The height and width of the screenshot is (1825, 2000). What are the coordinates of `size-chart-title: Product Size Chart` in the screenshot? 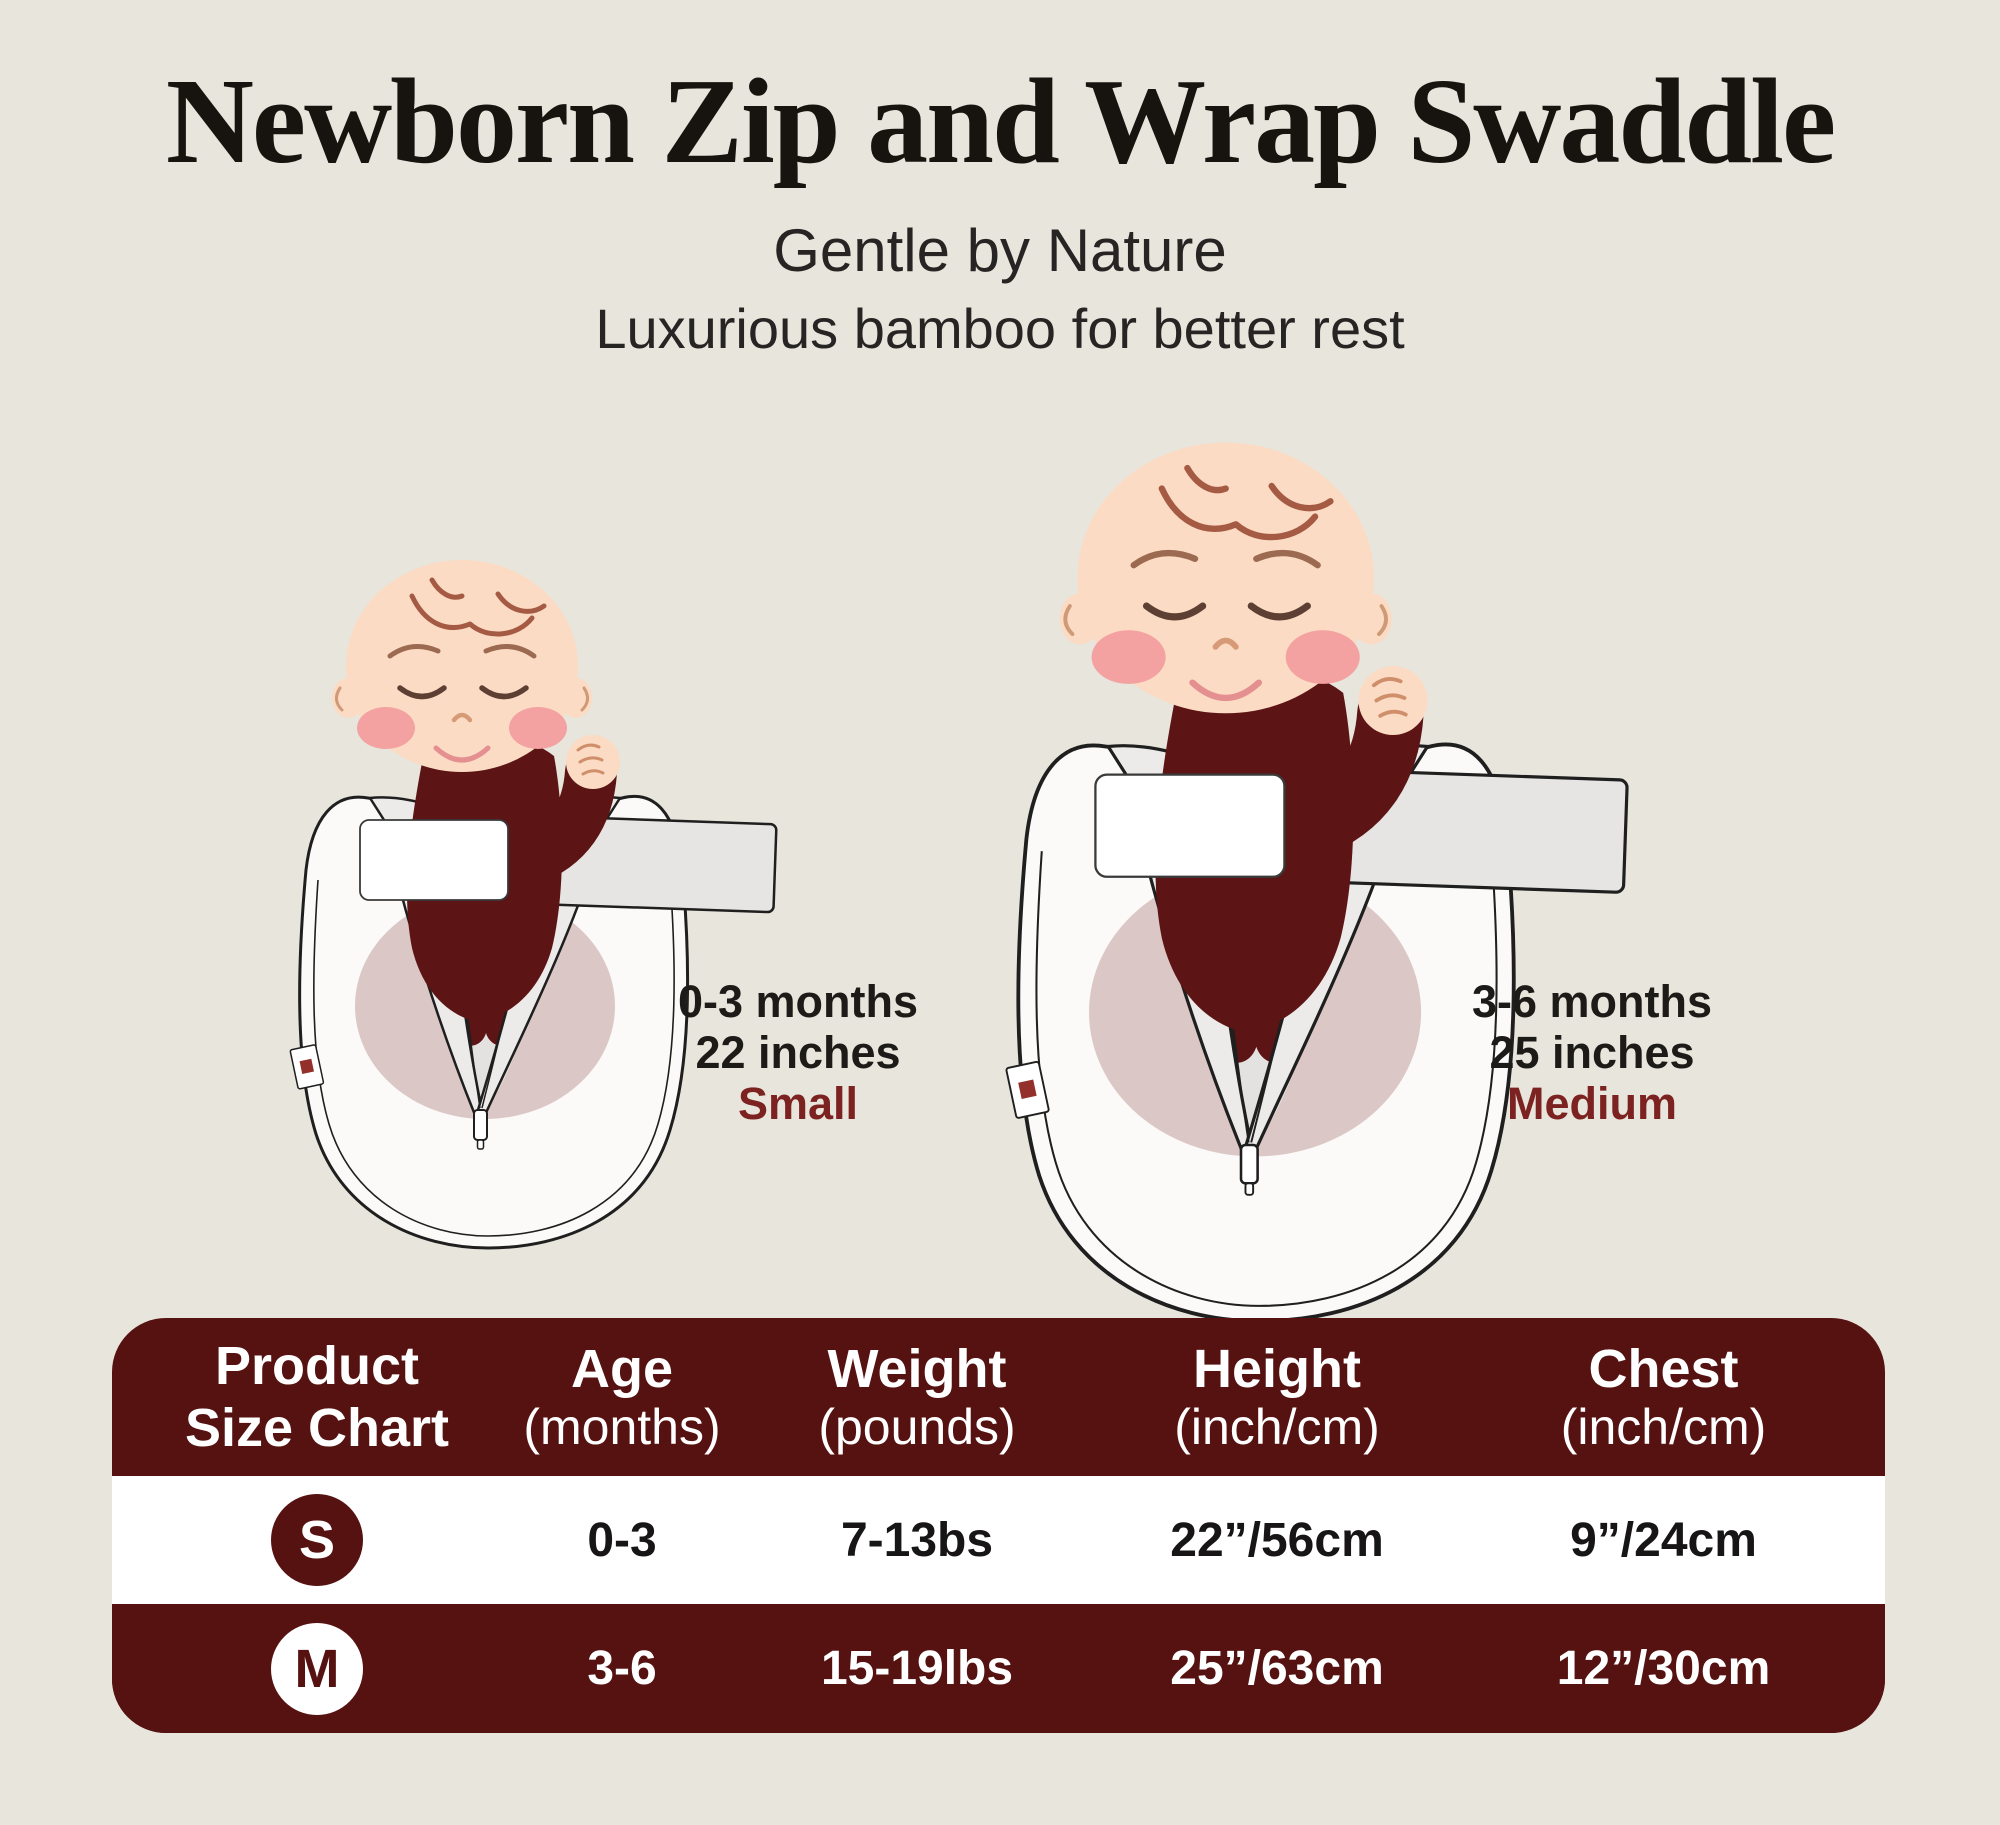 It's located at (317, 1397).